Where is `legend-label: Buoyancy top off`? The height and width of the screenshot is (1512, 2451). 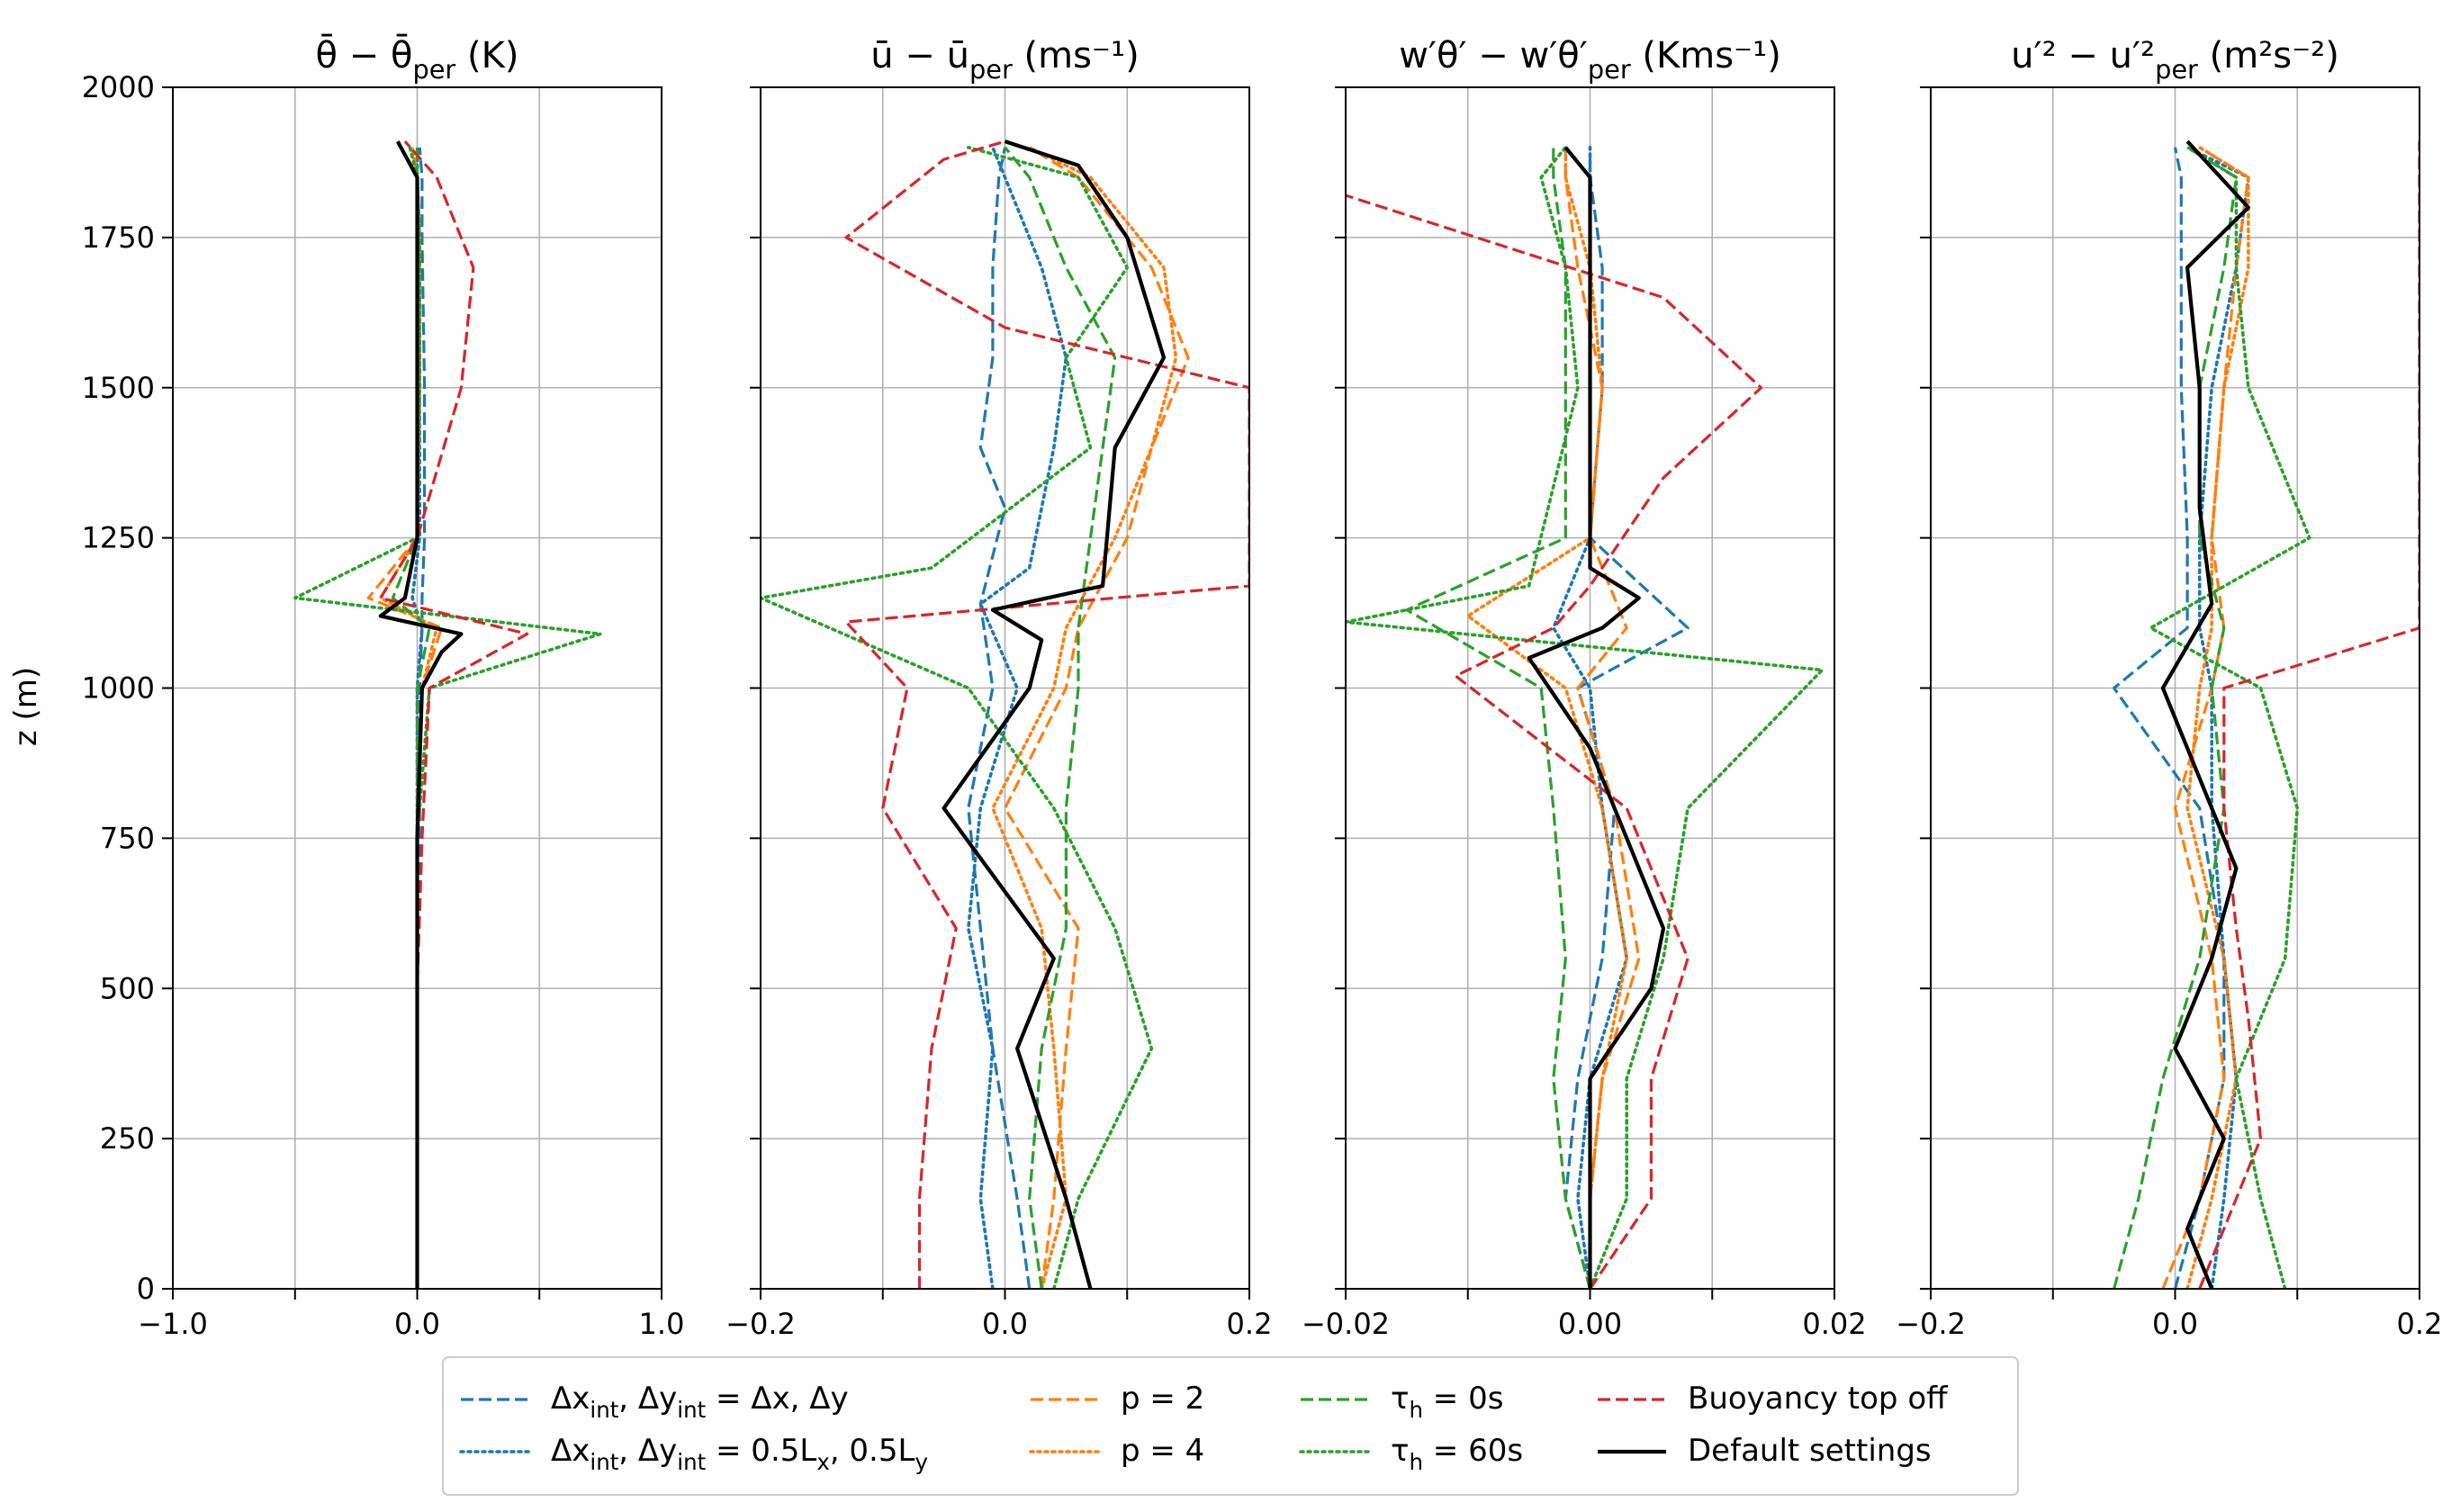 legend-label: Buoyancy top off is located at coordinates (1819, 1399).